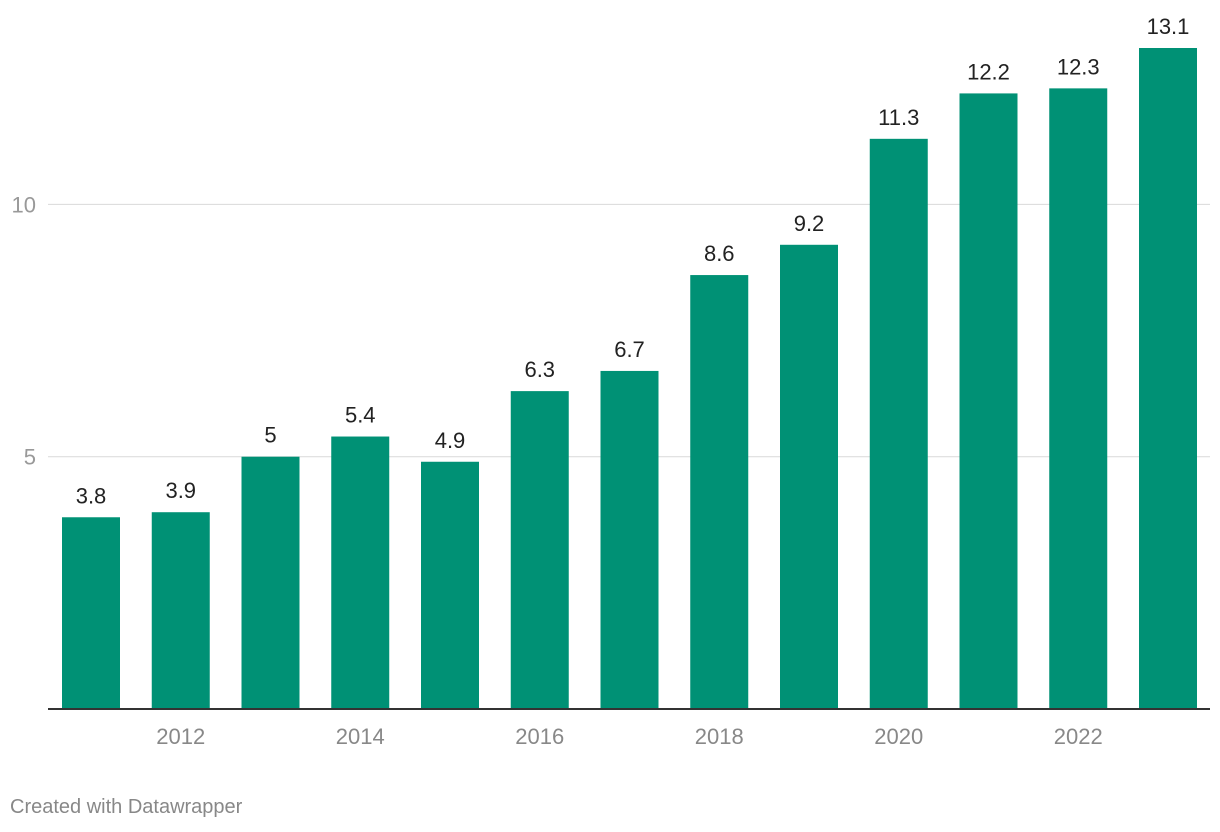 The height and width of the screenshot is (832, 1220). I want to click on bar-2020, so click(898, 423).